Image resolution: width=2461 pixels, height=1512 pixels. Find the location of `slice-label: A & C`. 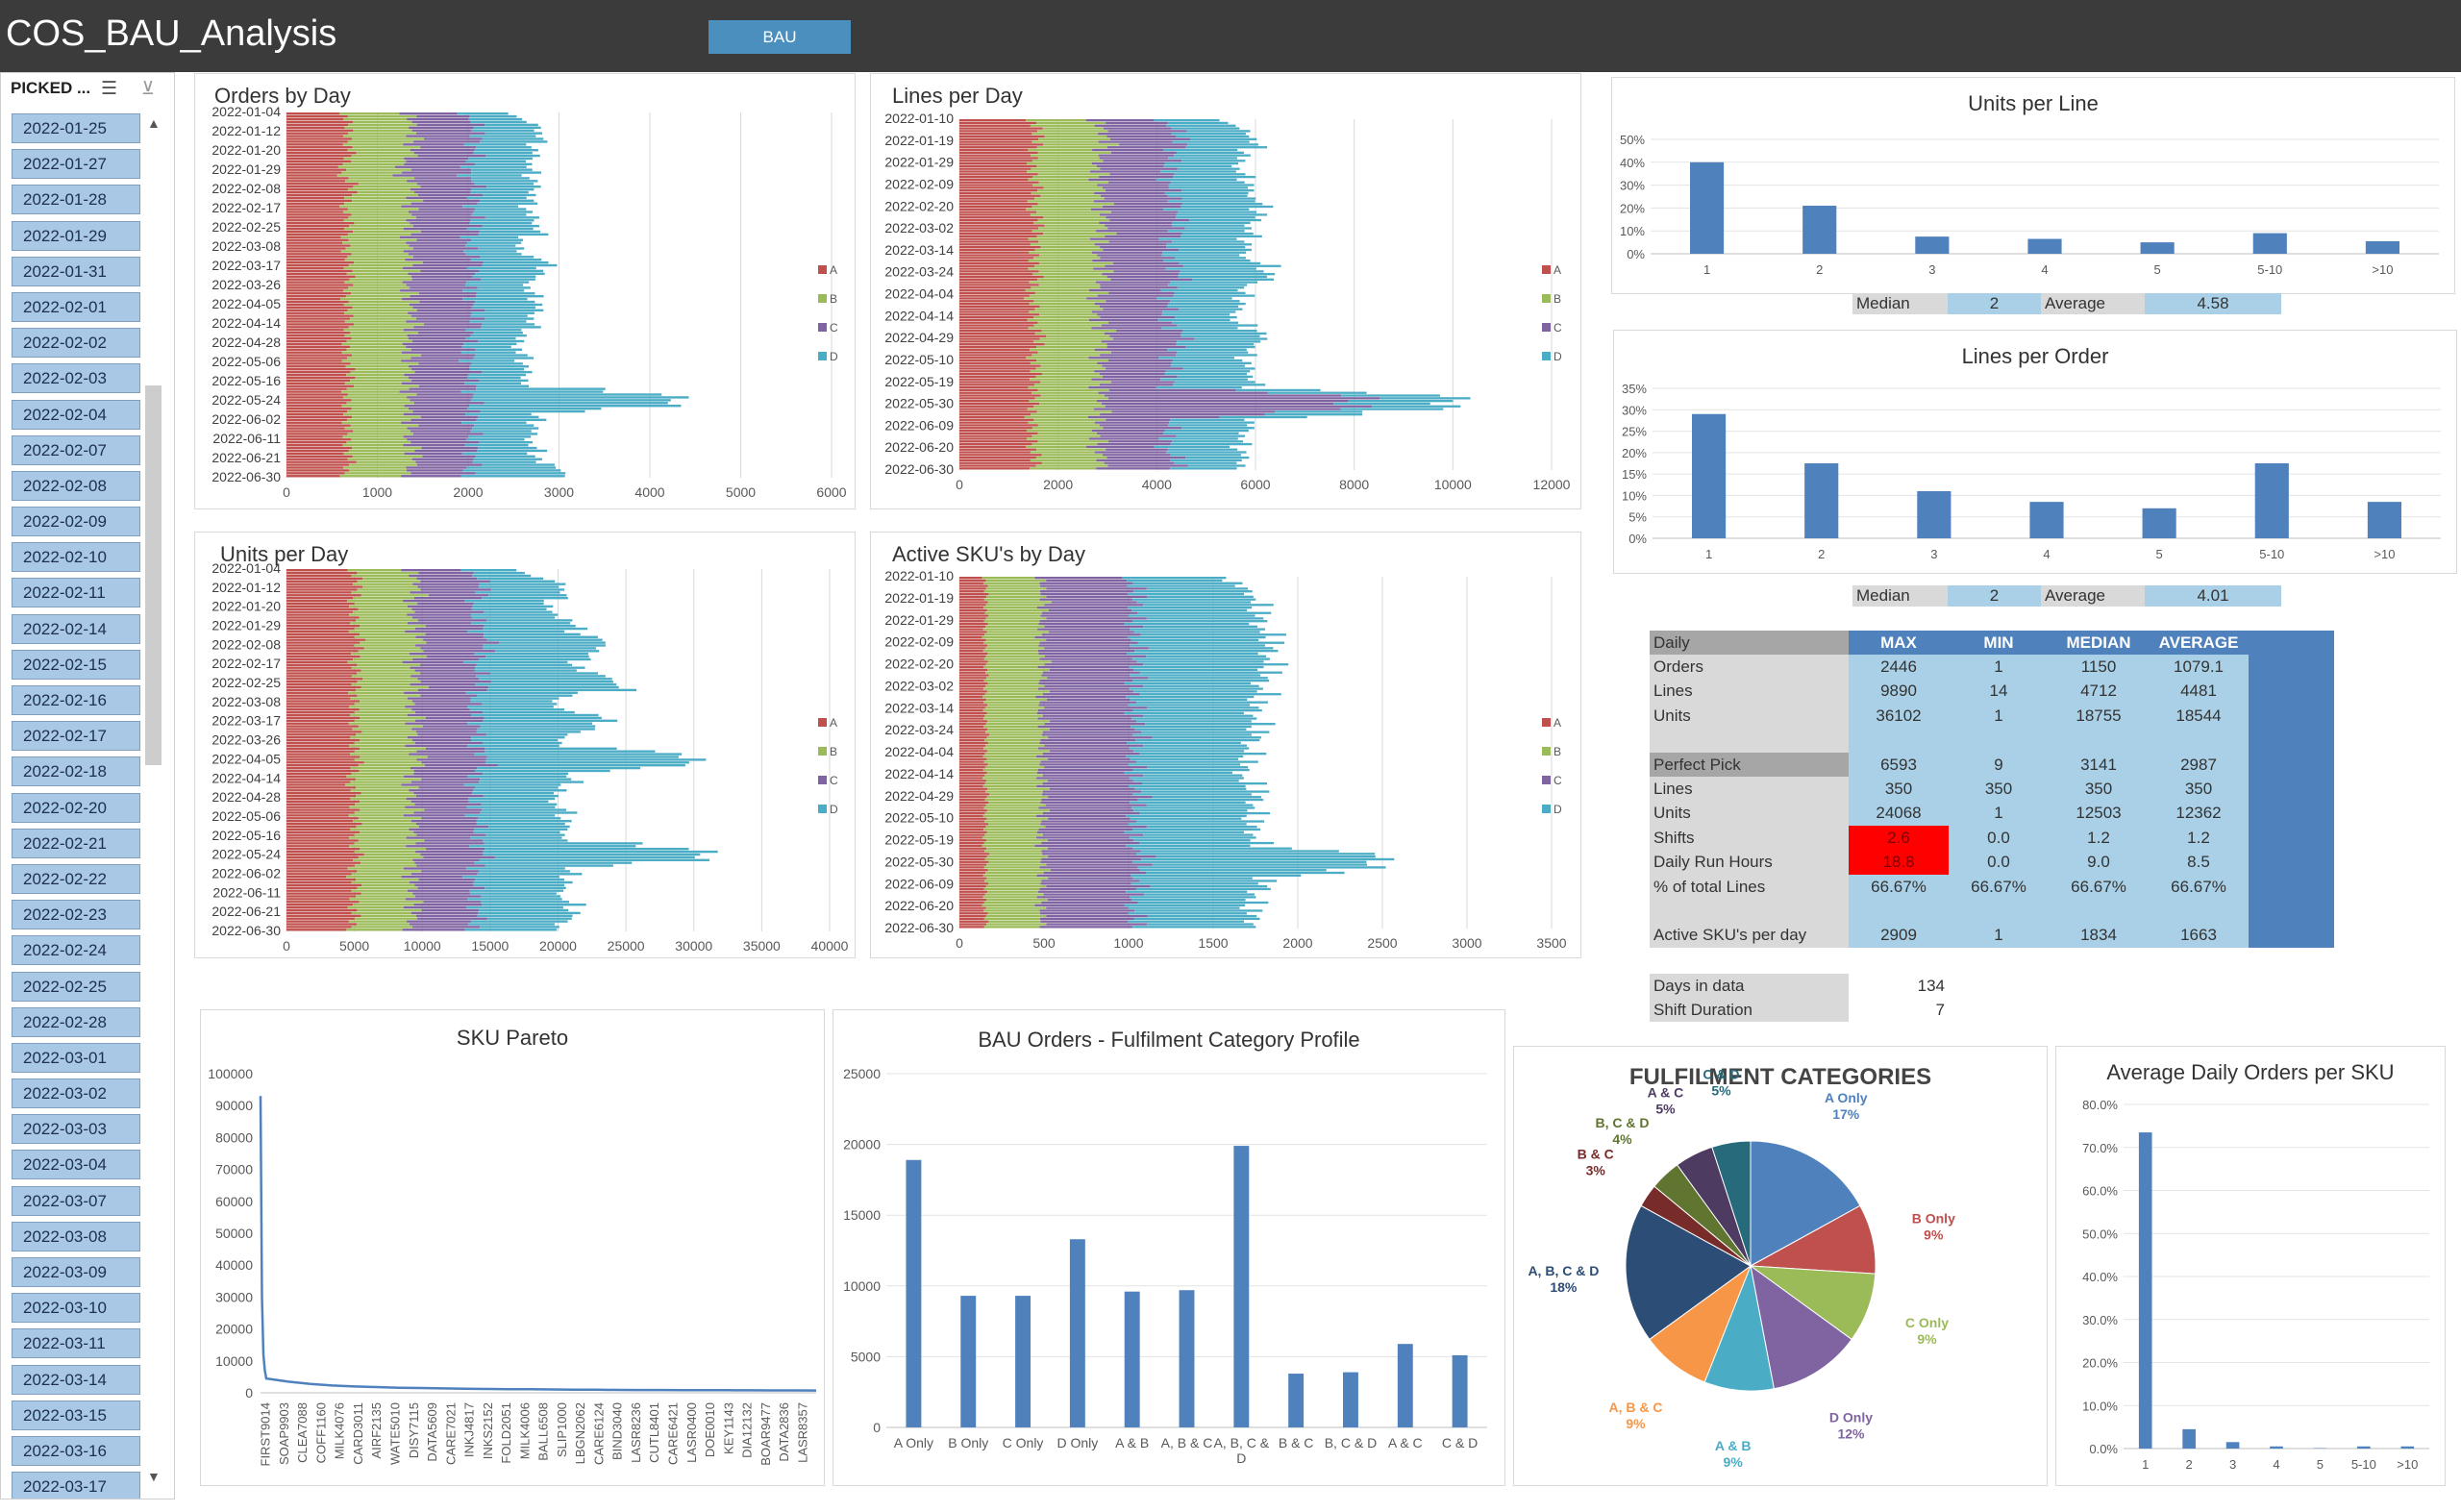

slice-label: A & C is located at coordinates (1666, 1092).